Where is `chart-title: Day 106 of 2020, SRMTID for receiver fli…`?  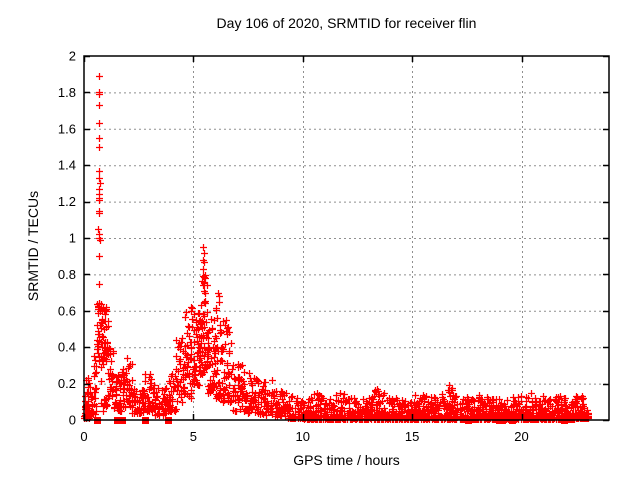
chart-title: Day 106 of 2020, SRMTID for receiver fli… is located at coordinates (346, 23).